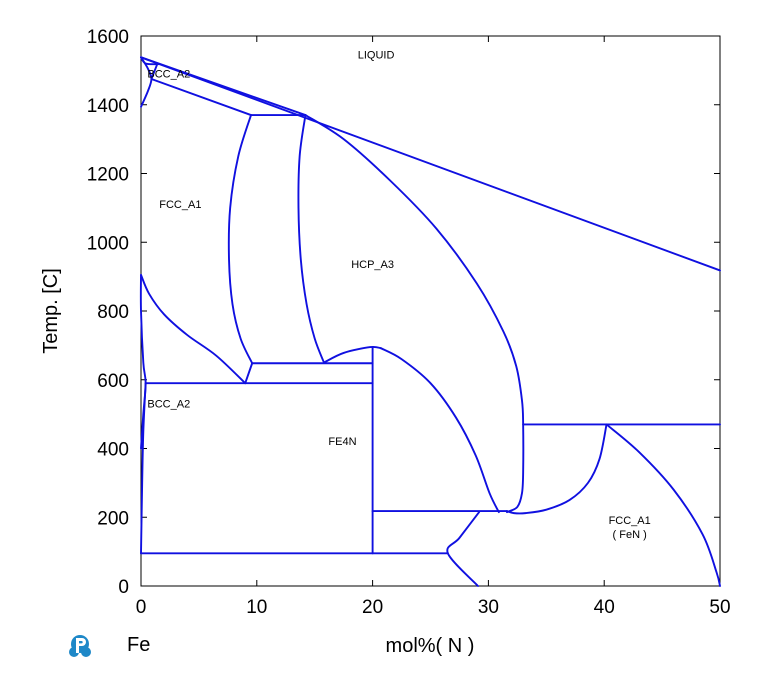 Image resolution: width=759 pixels, height=695 pixels. What do you see at coordinates (372, 607) in the screenshot?
I see `x-tick-label: 20` at bounding box center [372, 607].